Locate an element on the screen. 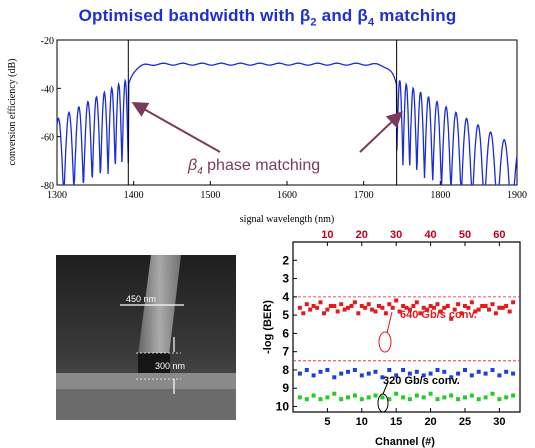 Image resolution: width=535 pixels, height=448 pixels. annotation-arrow-left is located at coordinates (176, 127).